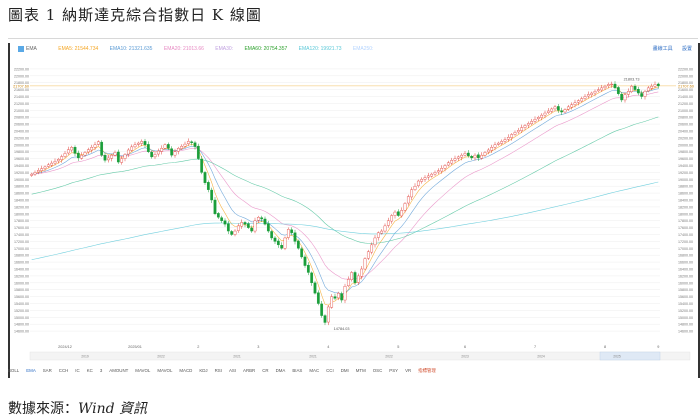 The image size is (700, 420). I want to click on indicator-21: MTM, so click(360, 370).